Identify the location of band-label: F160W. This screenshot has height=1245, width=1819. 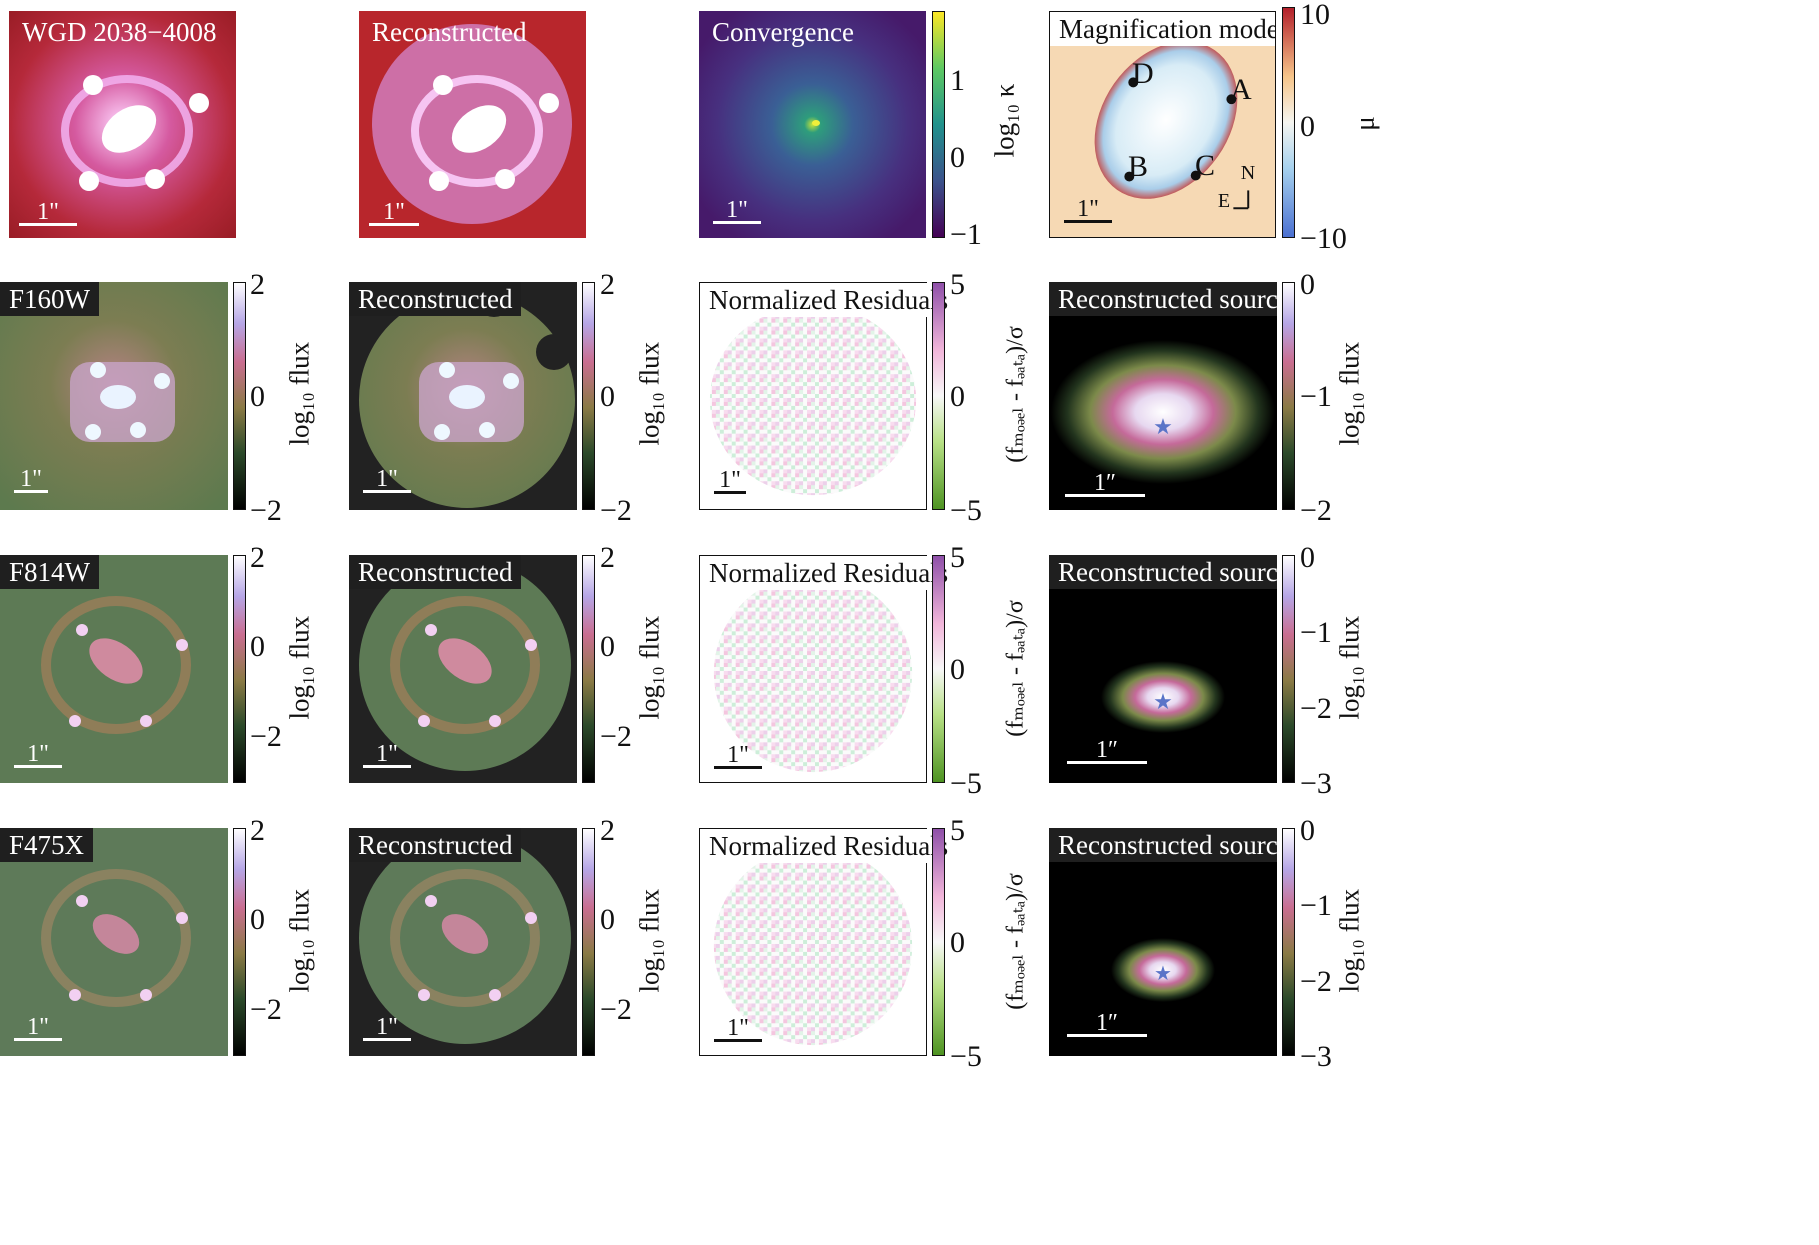
(49, 299).